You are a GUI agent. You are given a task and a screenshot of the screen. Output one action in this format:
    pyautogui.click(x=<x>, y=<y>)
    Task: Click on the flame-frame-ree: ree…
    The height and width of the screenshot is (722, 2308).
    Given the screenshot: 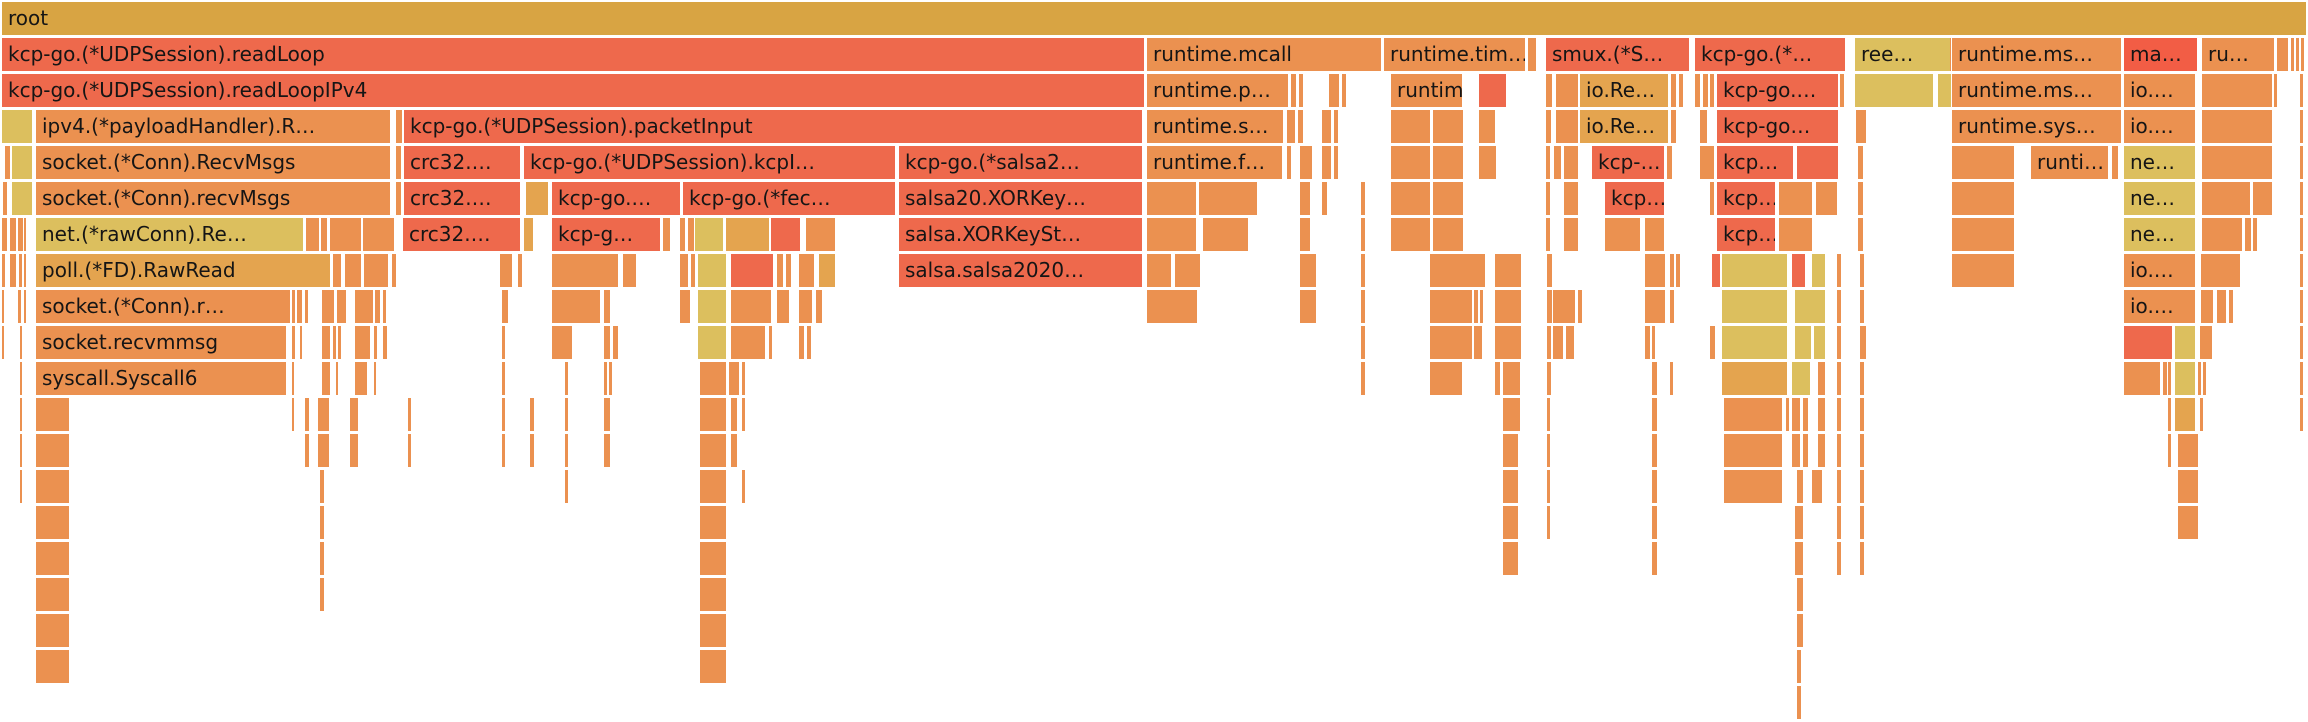 What is the action you would take?
    pyautogui.click(x=1902, y=54)
    